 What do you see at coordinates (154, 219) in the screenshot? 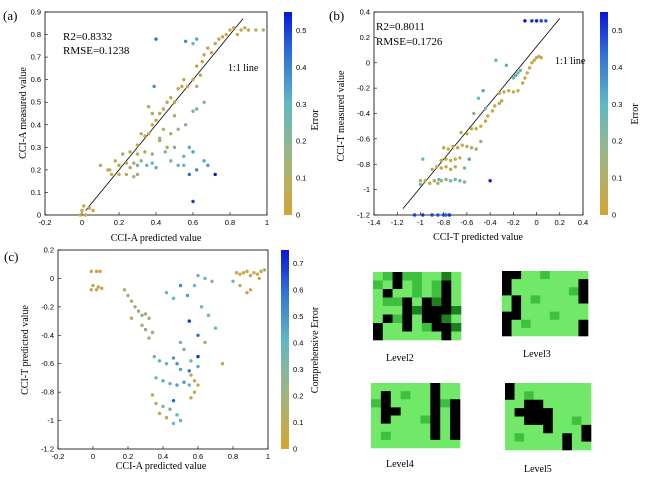
I see `x-ticks: -0.2 0 0.2 0.4 0.6 0.8 1` at bounding box center [154, 219].